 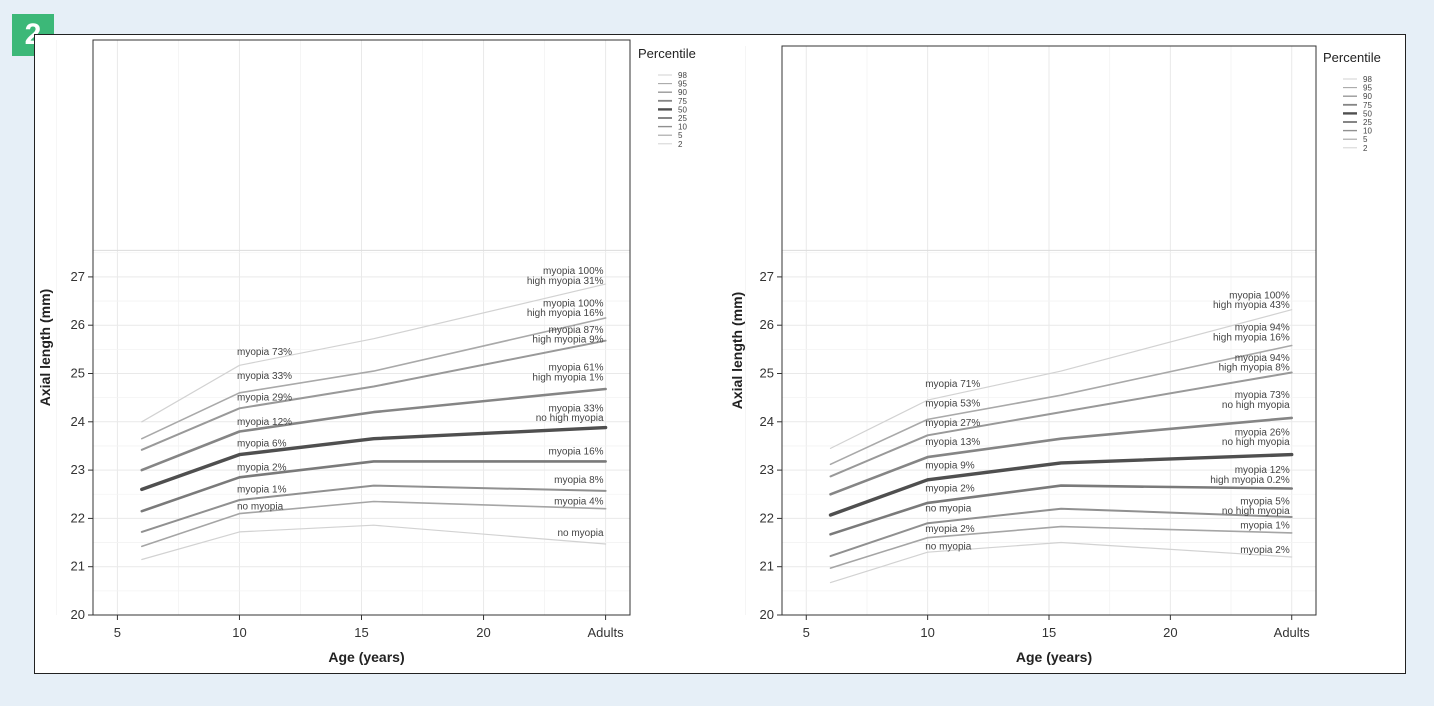 I want to click on series-line-p50, so click(x=374, y=458).